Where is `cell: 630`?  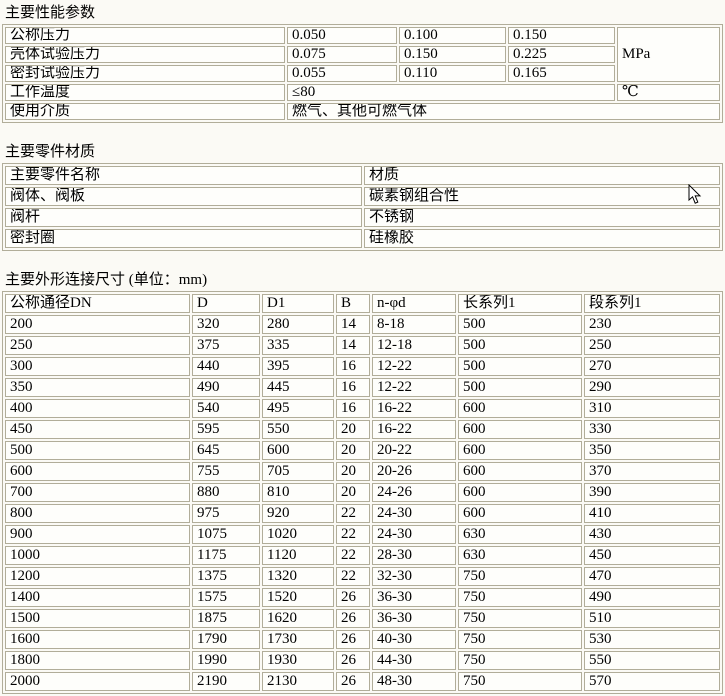 cell: 630 is located at coordinates (520, 534).